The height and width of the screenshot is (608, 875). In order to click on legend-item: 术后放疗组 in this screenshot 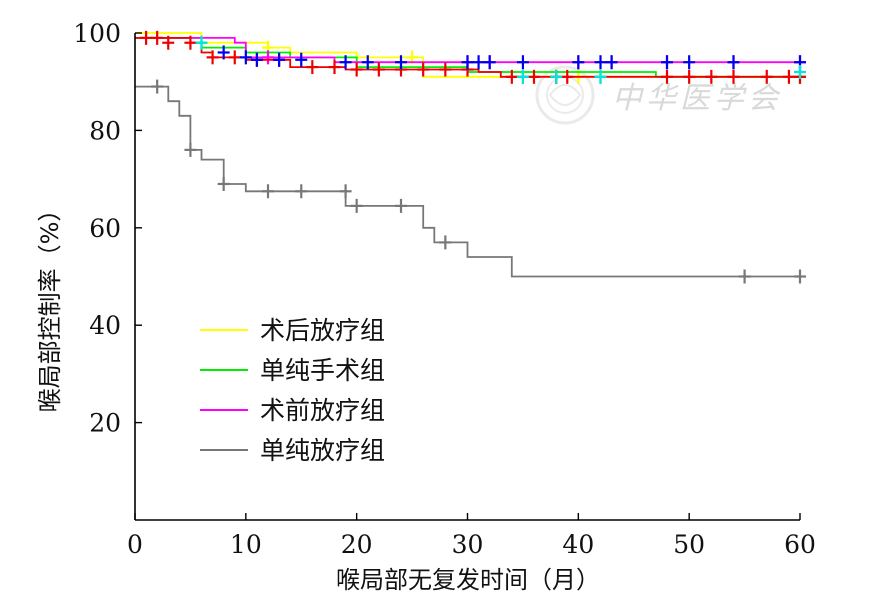, I will do `click(292, 330)`.